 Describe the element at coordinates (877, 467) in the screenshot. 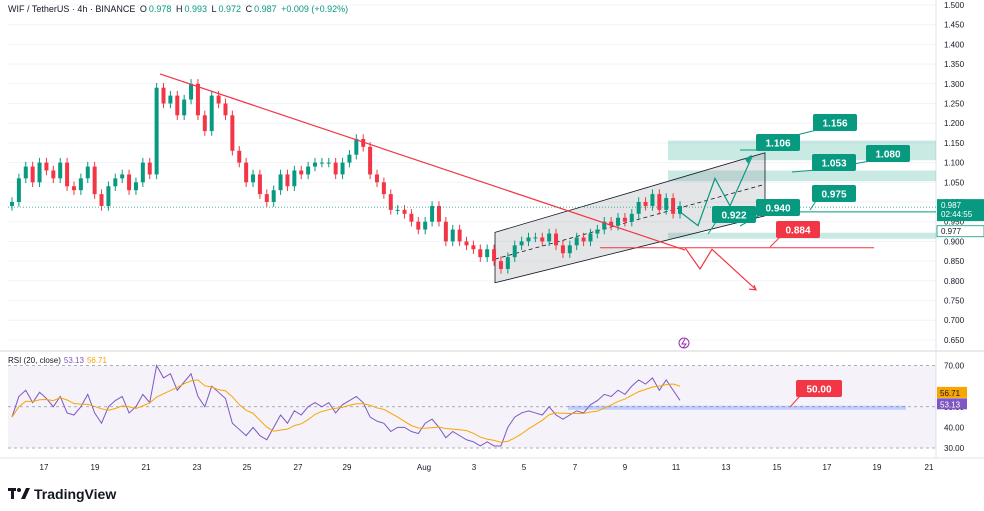

I see `time-axis-label: 19` at that location.